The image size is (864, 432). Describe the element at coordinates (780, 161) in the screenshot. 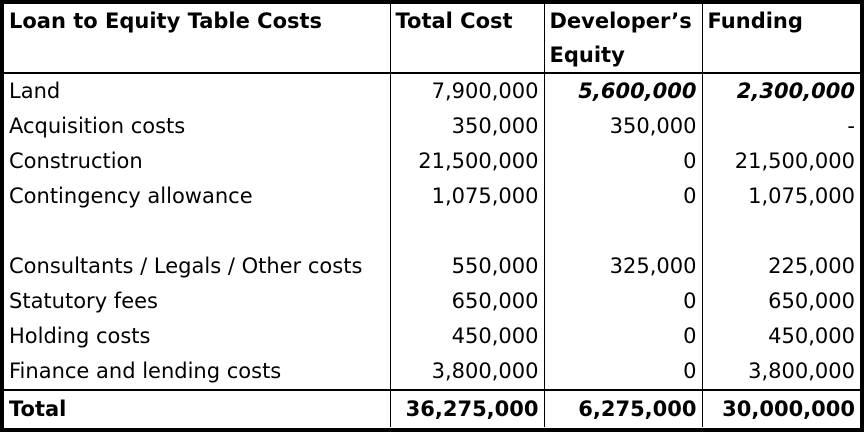

I see `funding-cell: 21,500,000` at that location.